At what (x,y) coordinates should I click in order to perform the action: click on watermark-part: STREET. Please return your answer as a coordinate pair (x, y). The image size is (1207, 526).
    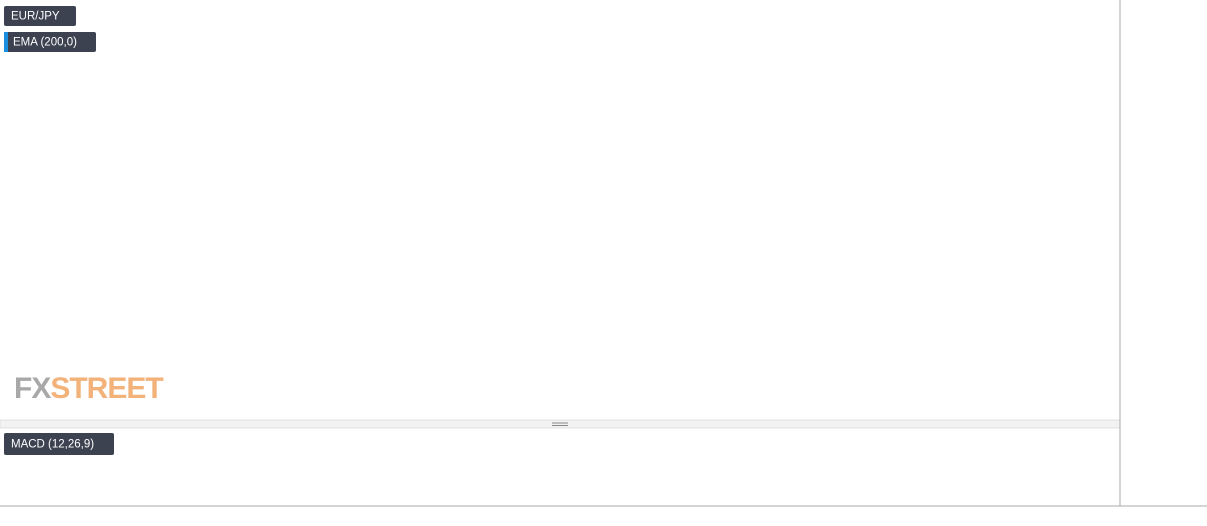
    Looking at the image, I should click on (106, 388).